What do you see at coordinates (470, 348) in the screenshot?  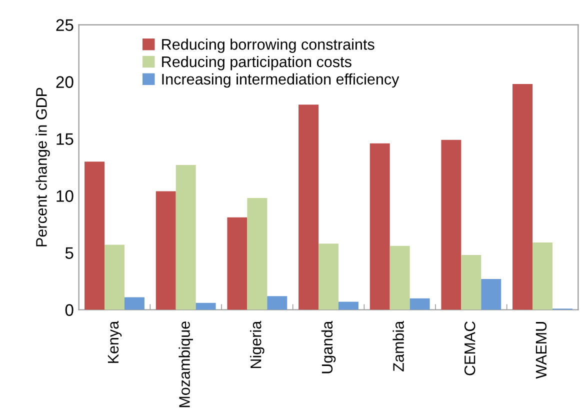 I see `x-tick-label: CEMAC` at bounding box center [470, 348].